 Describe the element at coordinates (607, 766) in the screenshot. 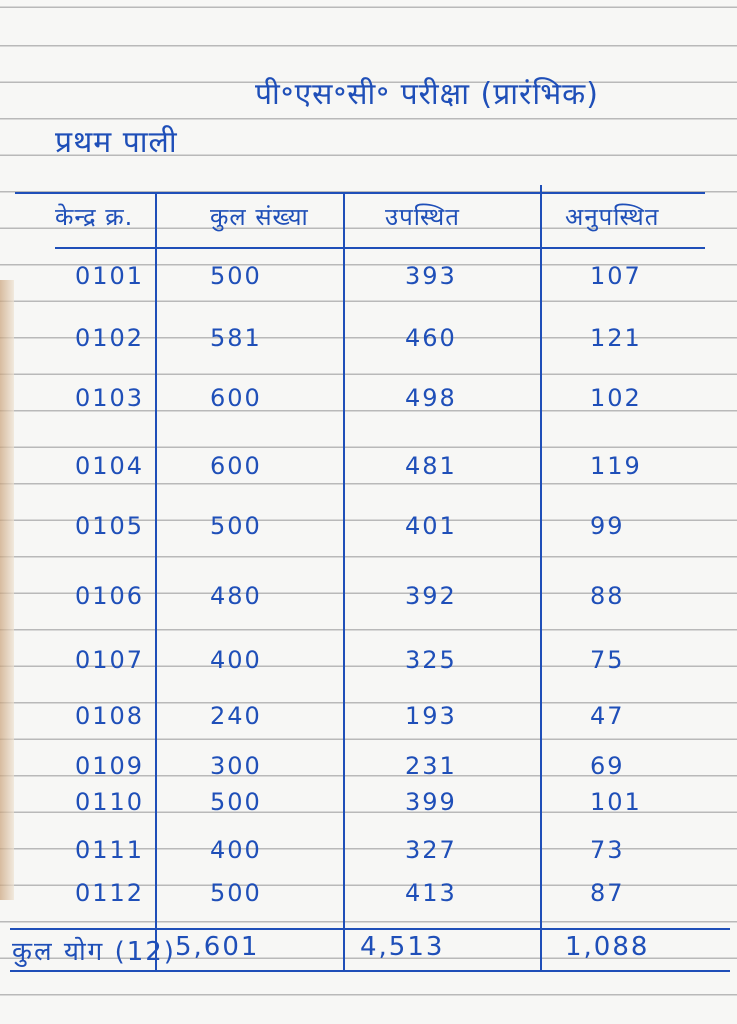

I see `absent-count: 69` at that location.